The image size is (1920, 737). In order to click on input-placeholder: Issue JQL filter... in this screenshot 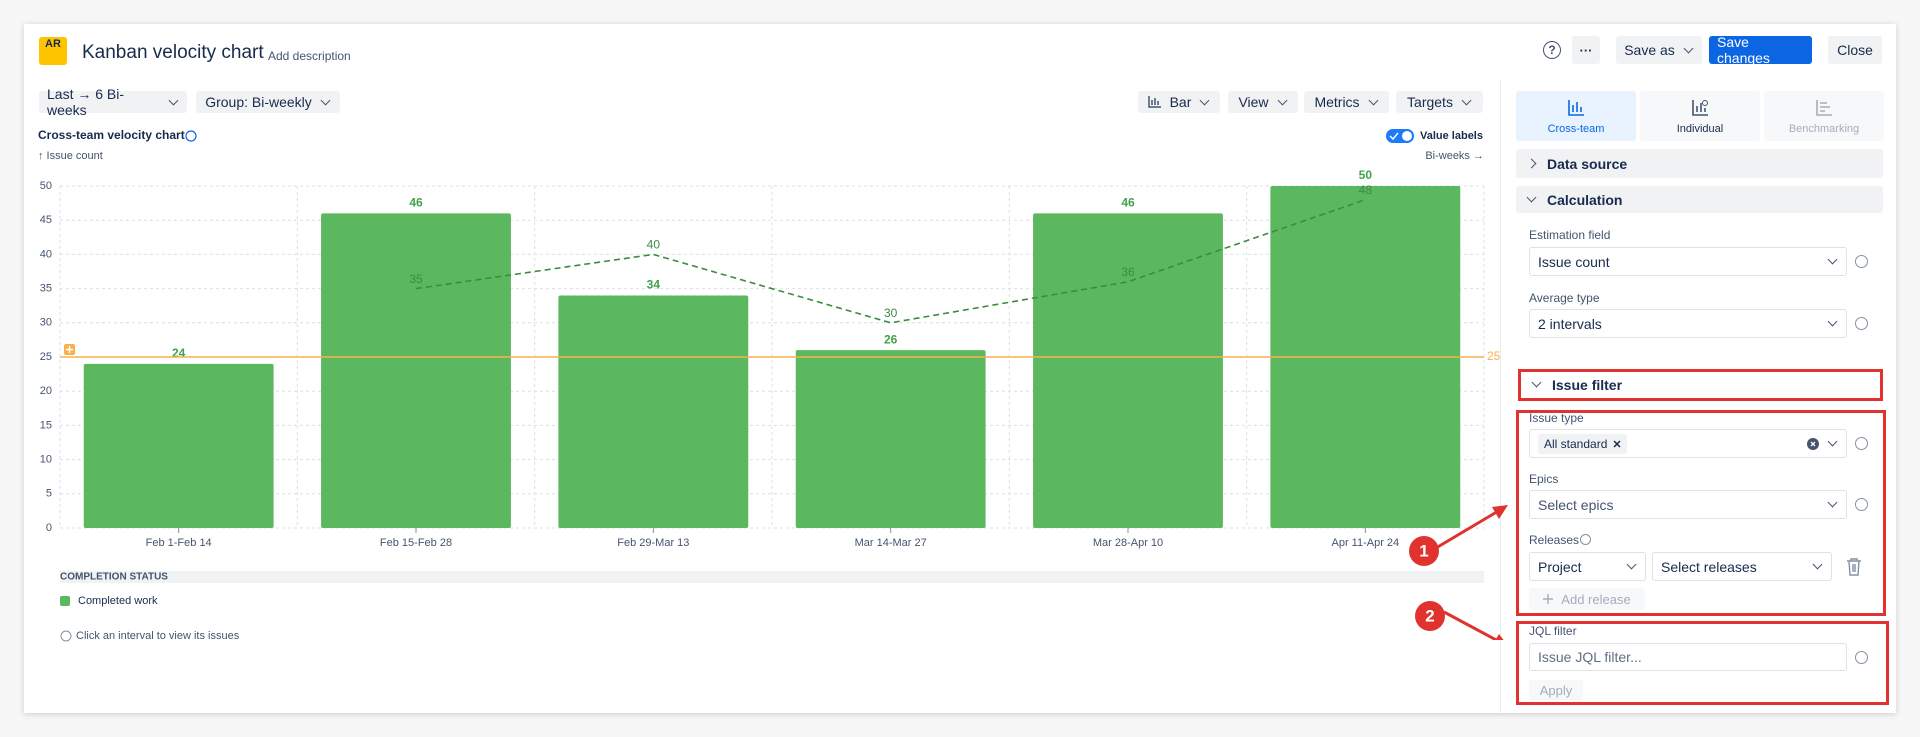, I will do `click(1590, 657)`.